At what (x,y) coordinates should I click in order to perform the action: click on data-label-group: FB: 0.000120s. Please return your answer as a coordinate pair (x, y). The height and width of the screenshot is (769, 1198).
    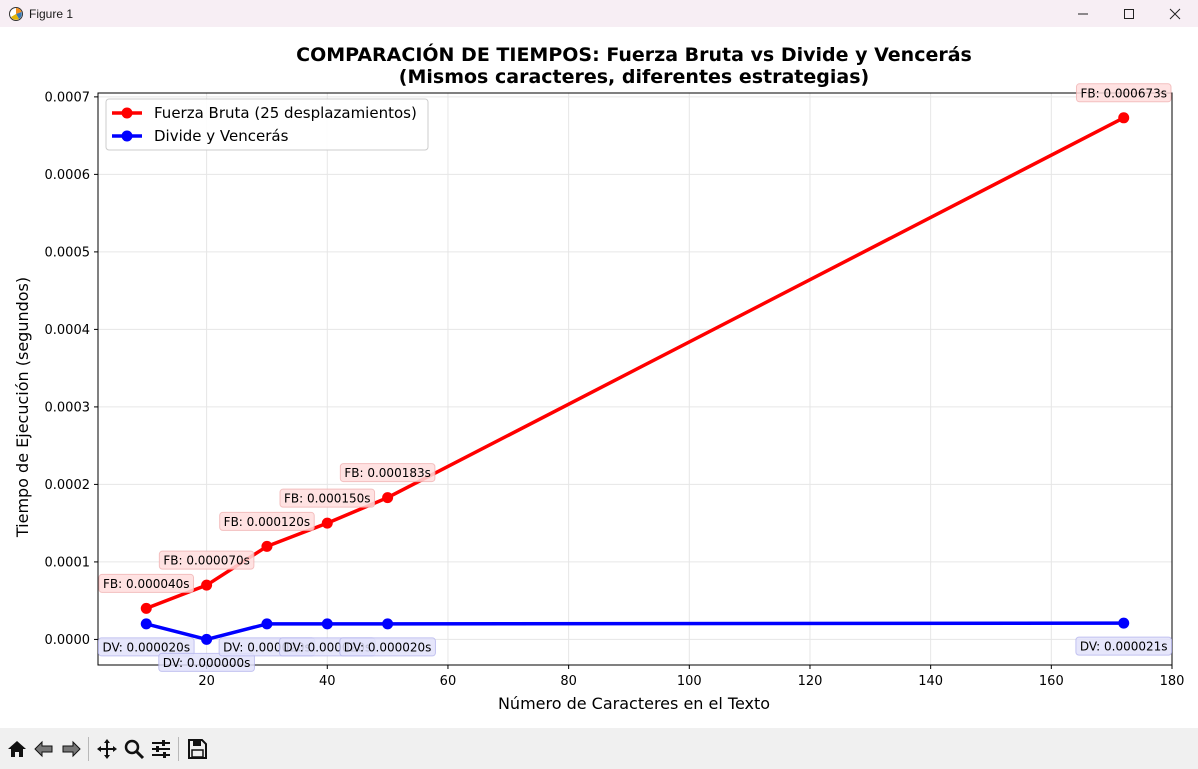
    Looking at the image, I should click on (267, 521).